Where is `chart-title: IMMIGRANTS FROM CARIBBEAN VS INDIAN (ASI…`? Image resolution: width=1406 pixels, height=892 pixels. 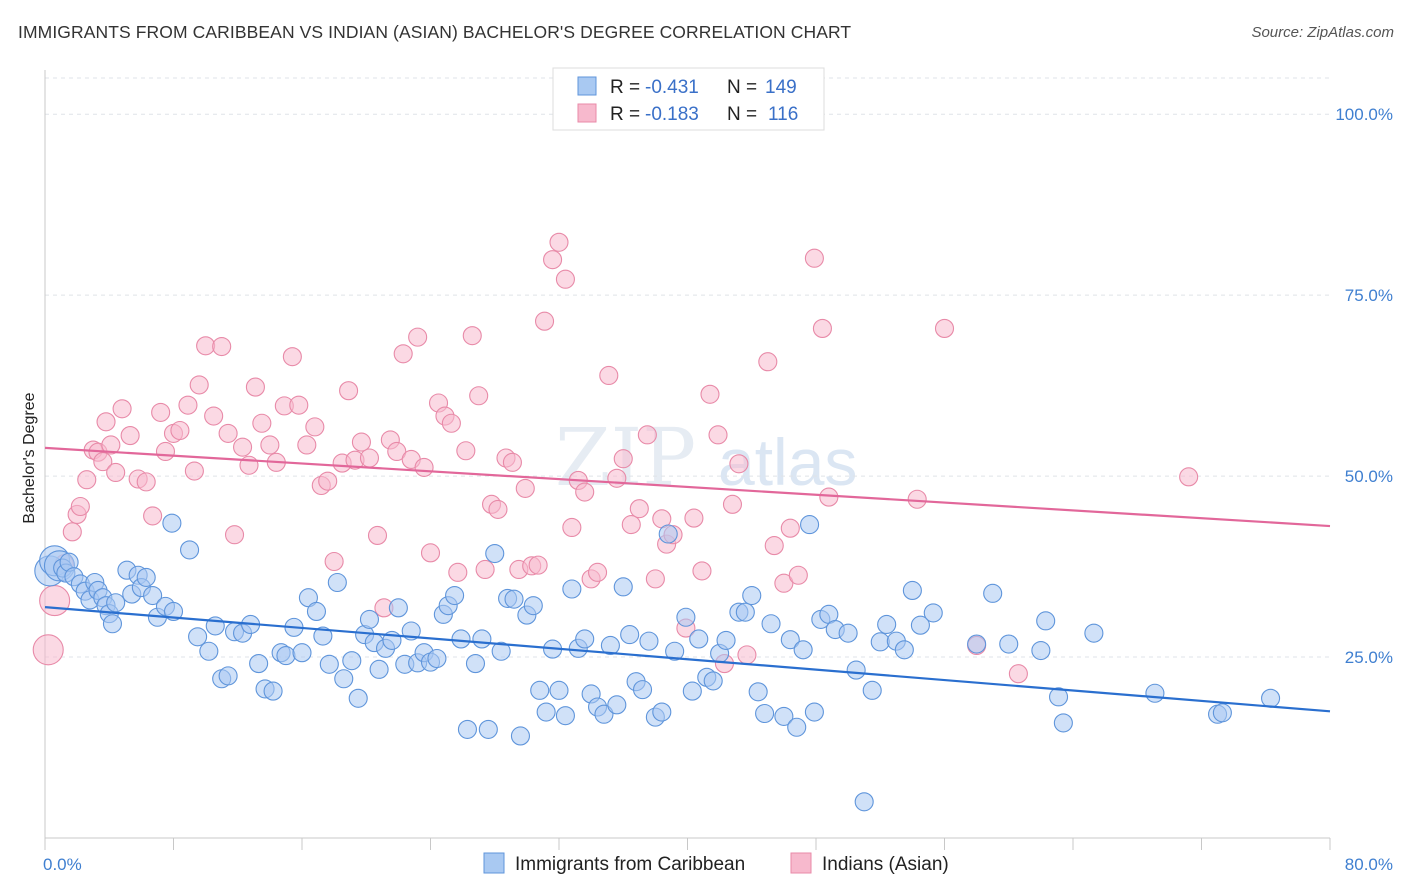 chart-title: IMMIGRANTS FROM CARIBBEAN VS INDIAN (ASI… is located at coordinates (435, 32).